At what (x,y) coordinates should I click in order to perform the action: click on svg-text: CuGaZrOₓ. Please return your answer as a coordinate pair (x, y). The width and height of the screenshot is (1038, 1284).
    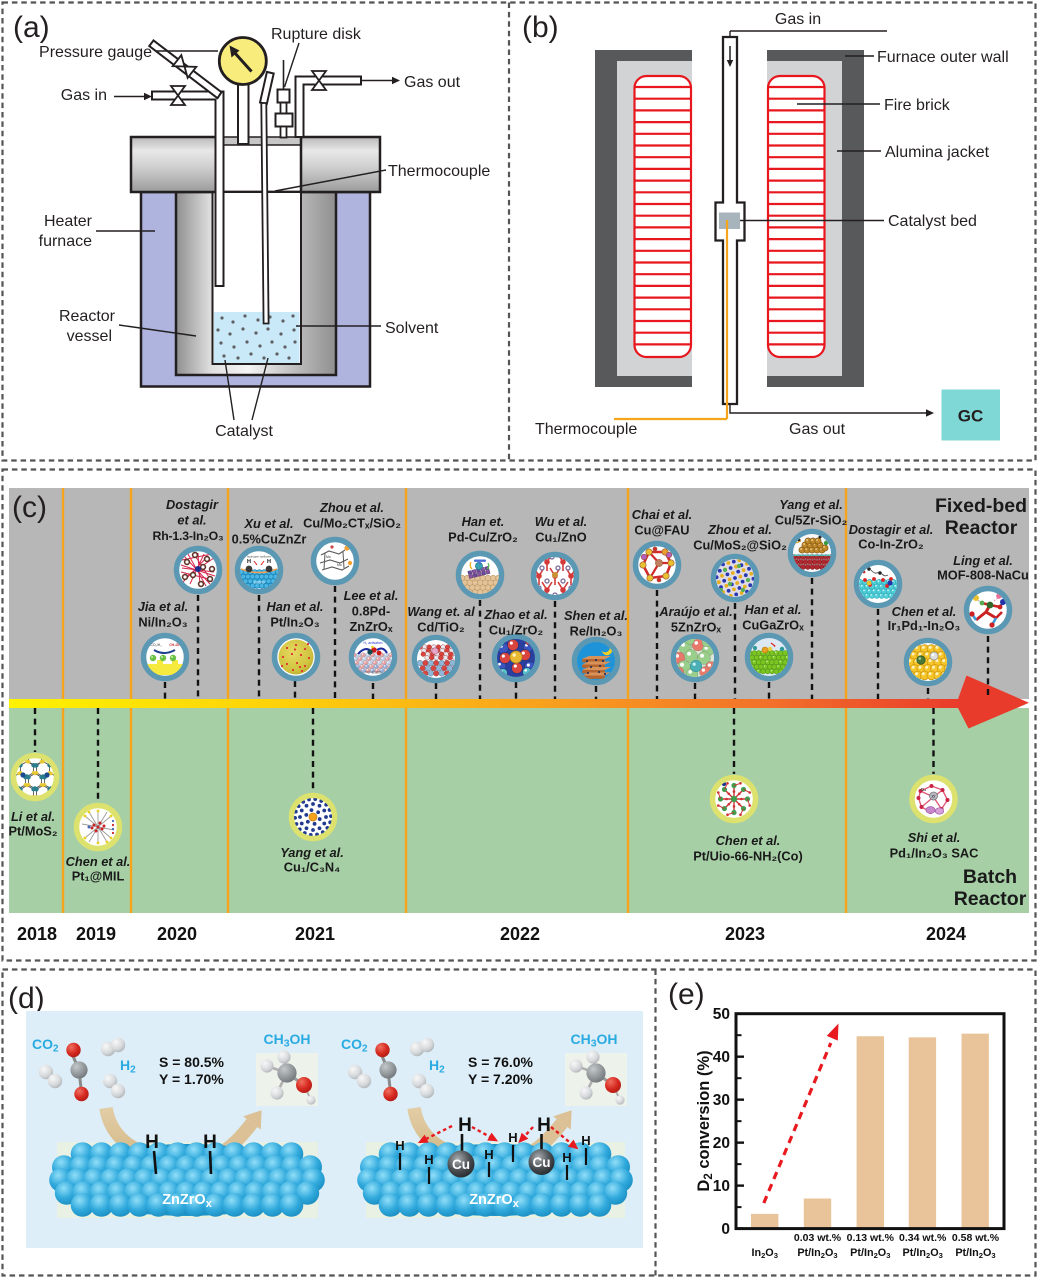
    Looking at the image, I should click on (773, 625).